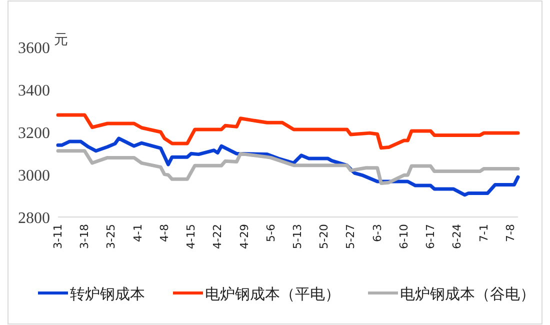 The image size is (550, 325). I want to click on x-tick-label: 5-27, so click(351, 236).